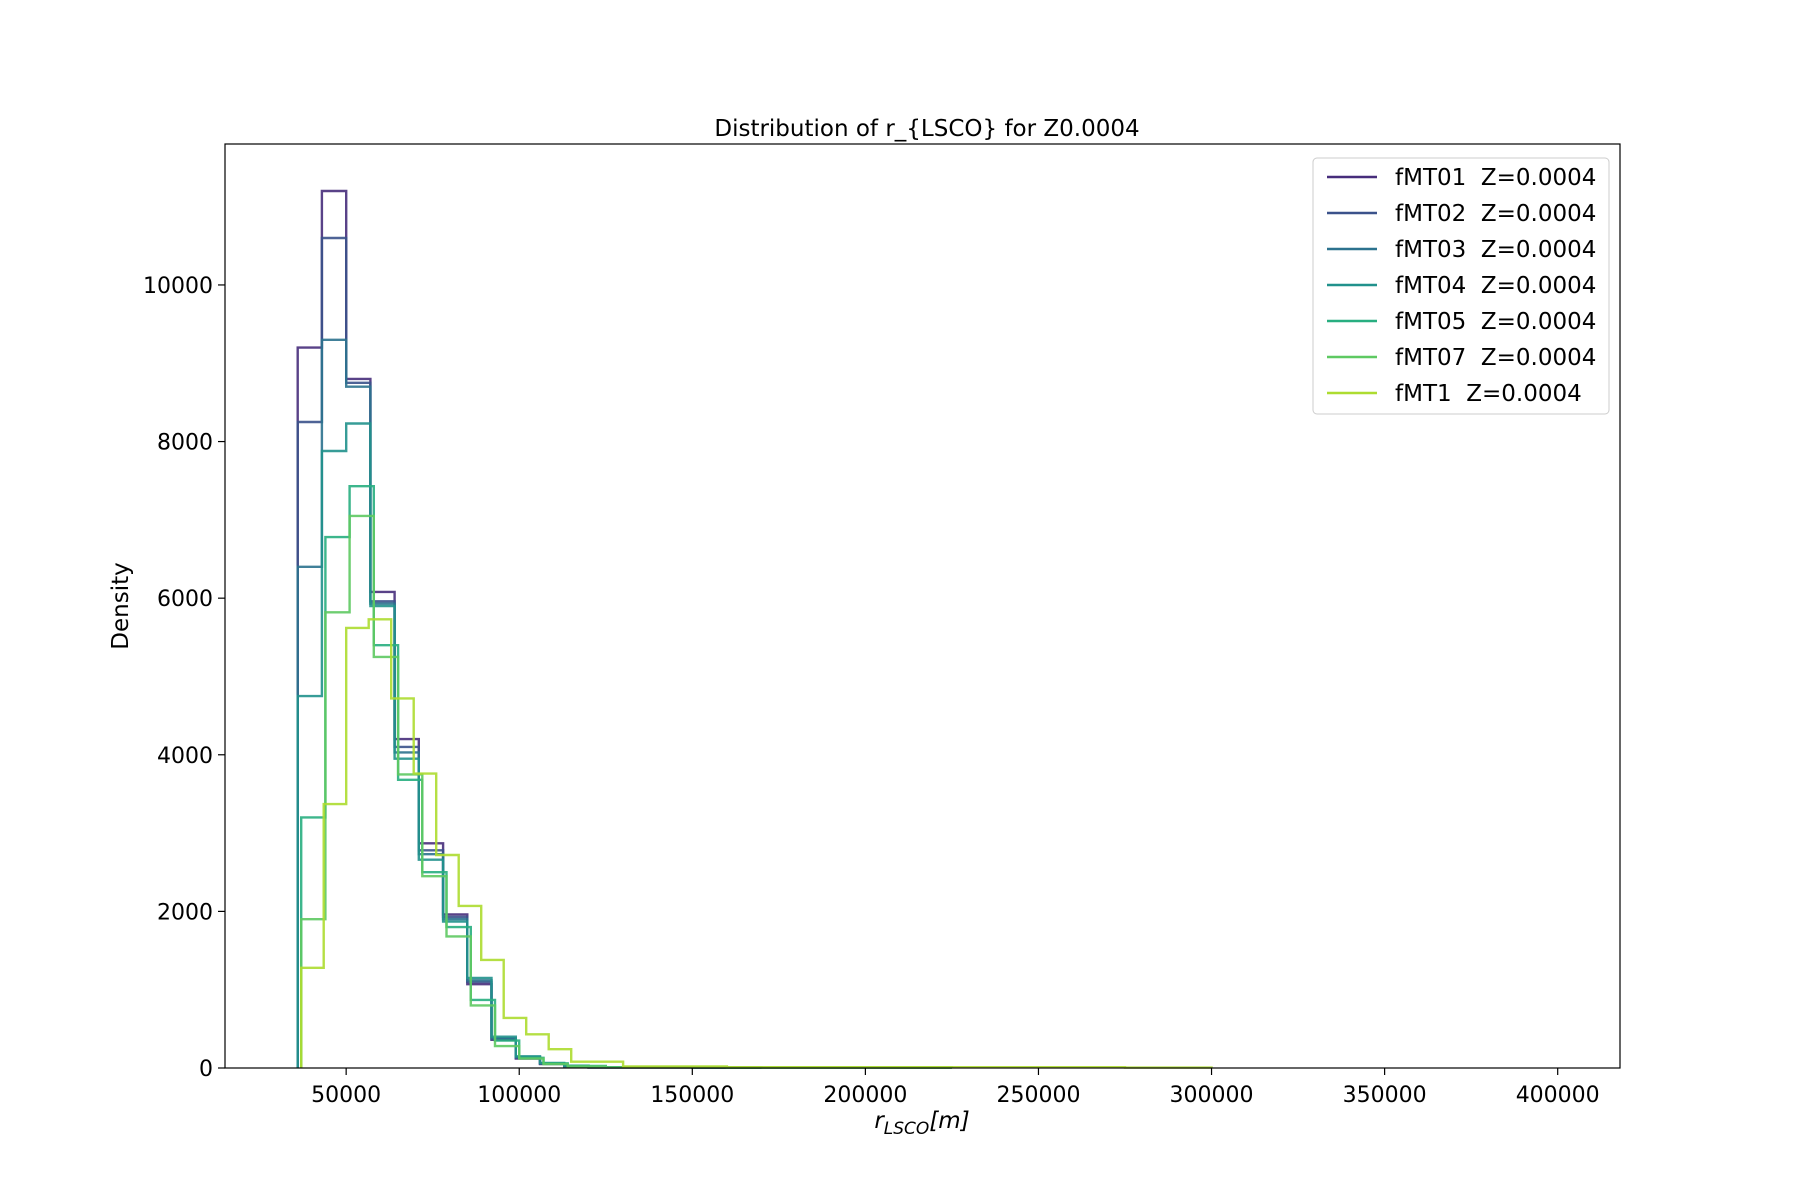 The image size is (1800, 1200). I want to click on y-axis-label: Density, so click(121, 605).